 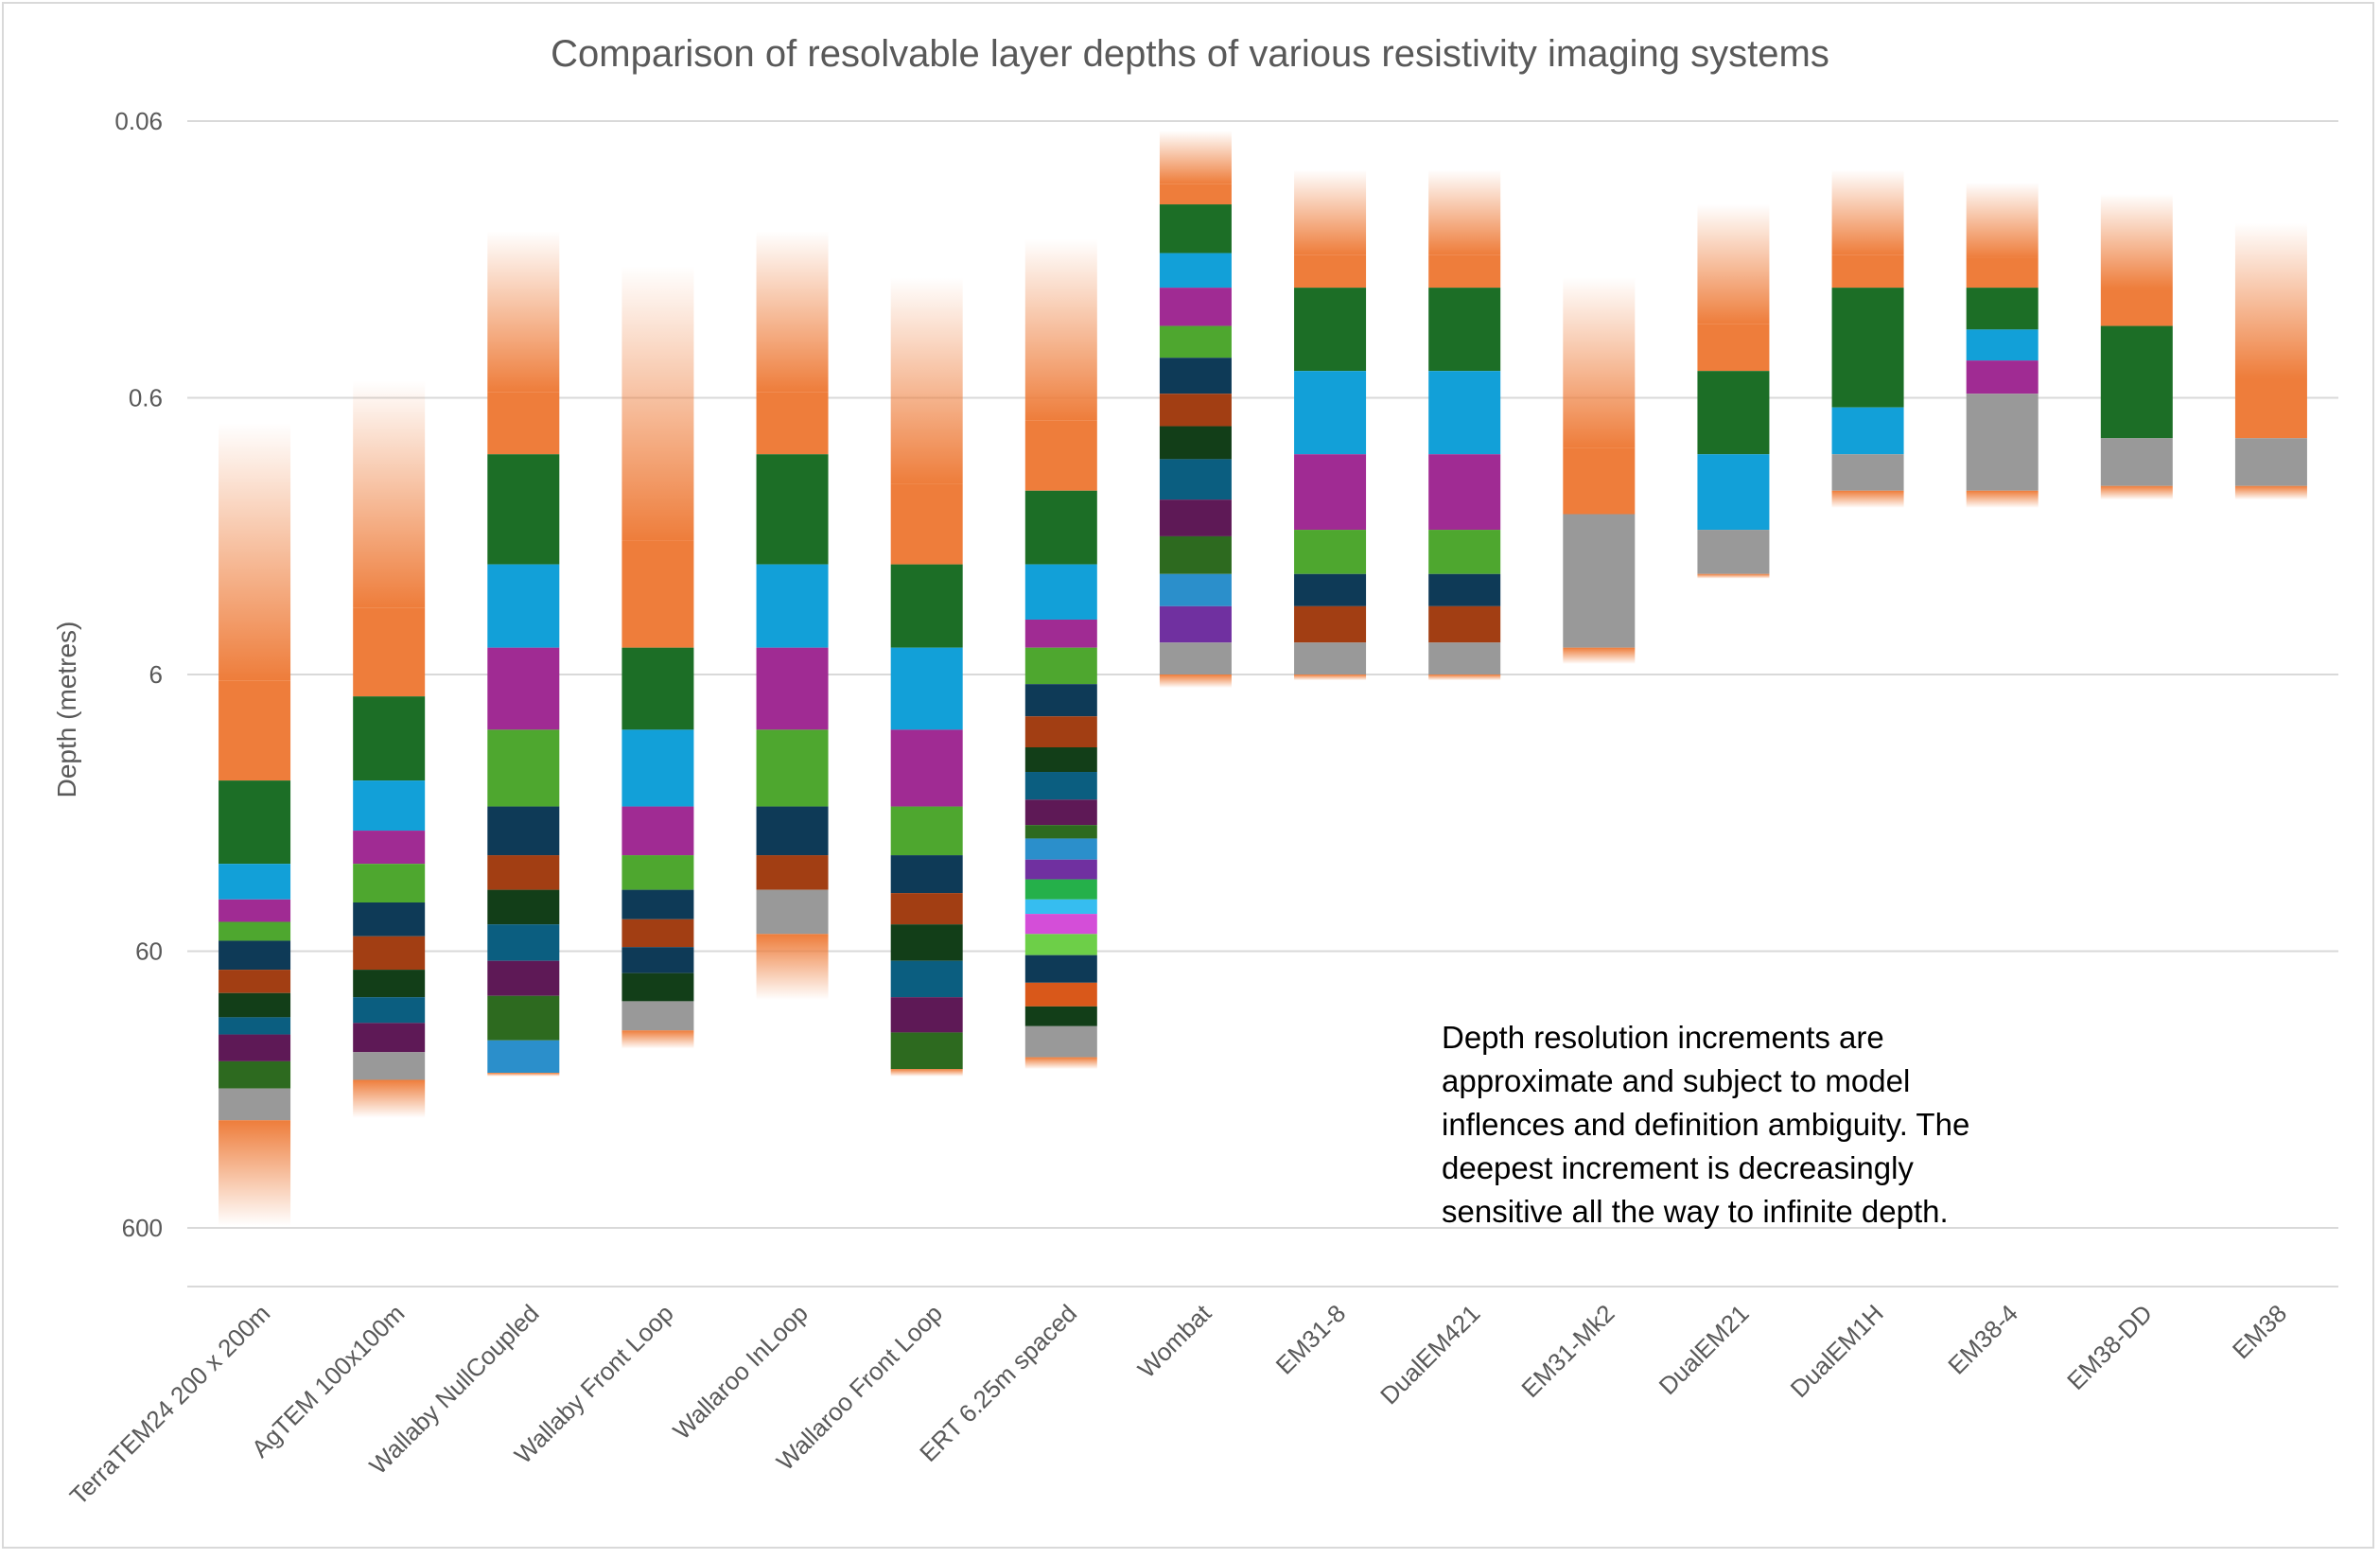 I want to click on y-tick-label: 600, so click(x=142, y=1228).